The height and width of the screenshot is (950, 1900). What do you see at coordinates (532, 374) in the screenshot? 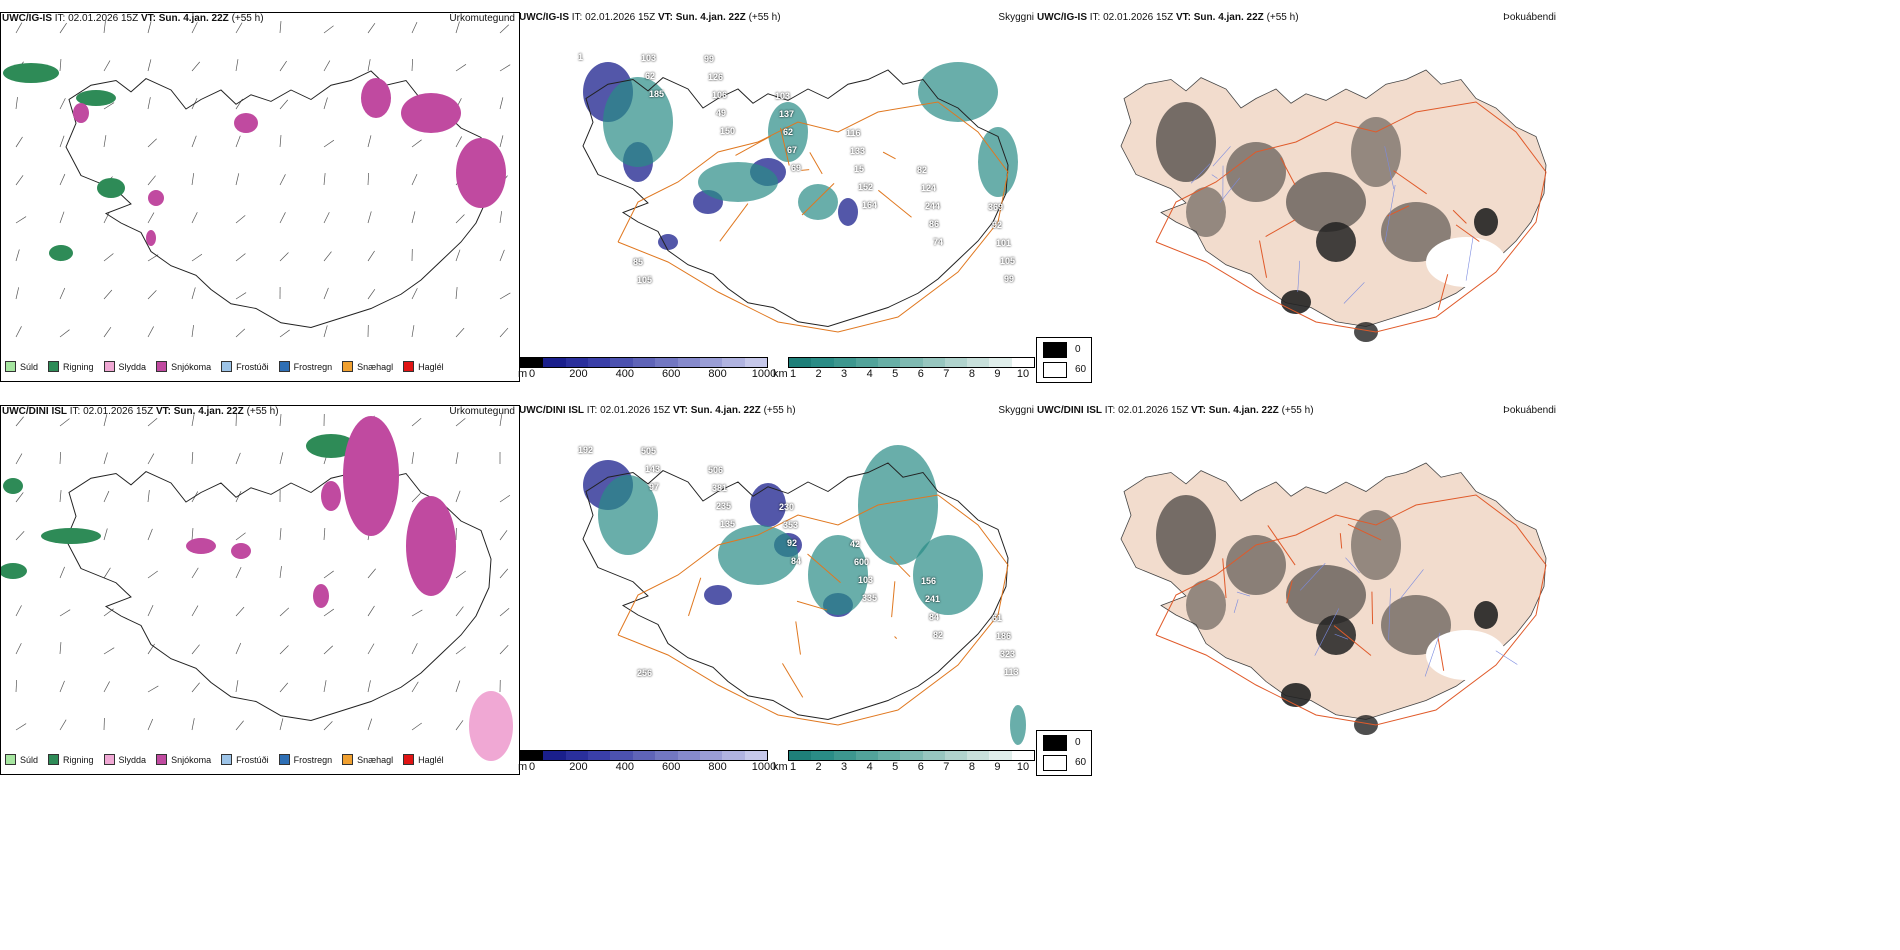
I see `m-tick-label: 0` at bounding box center [532, 374].